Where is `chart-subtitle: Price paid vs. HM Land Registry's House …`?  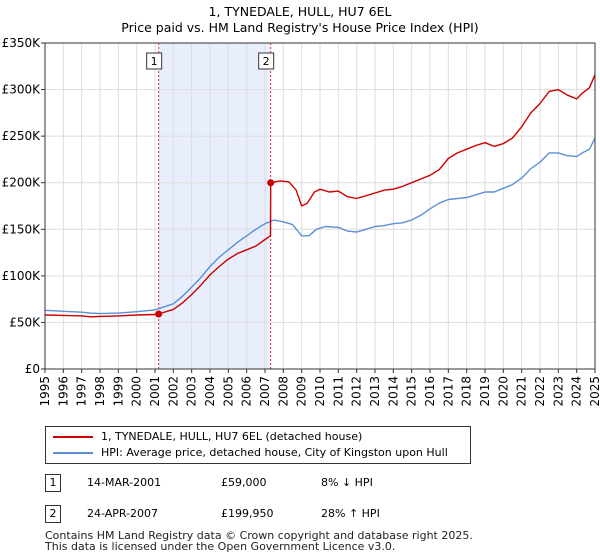 chart-subtitle: Price paid vs. HM Land Registry's House … is located at coordinates (300, 27).